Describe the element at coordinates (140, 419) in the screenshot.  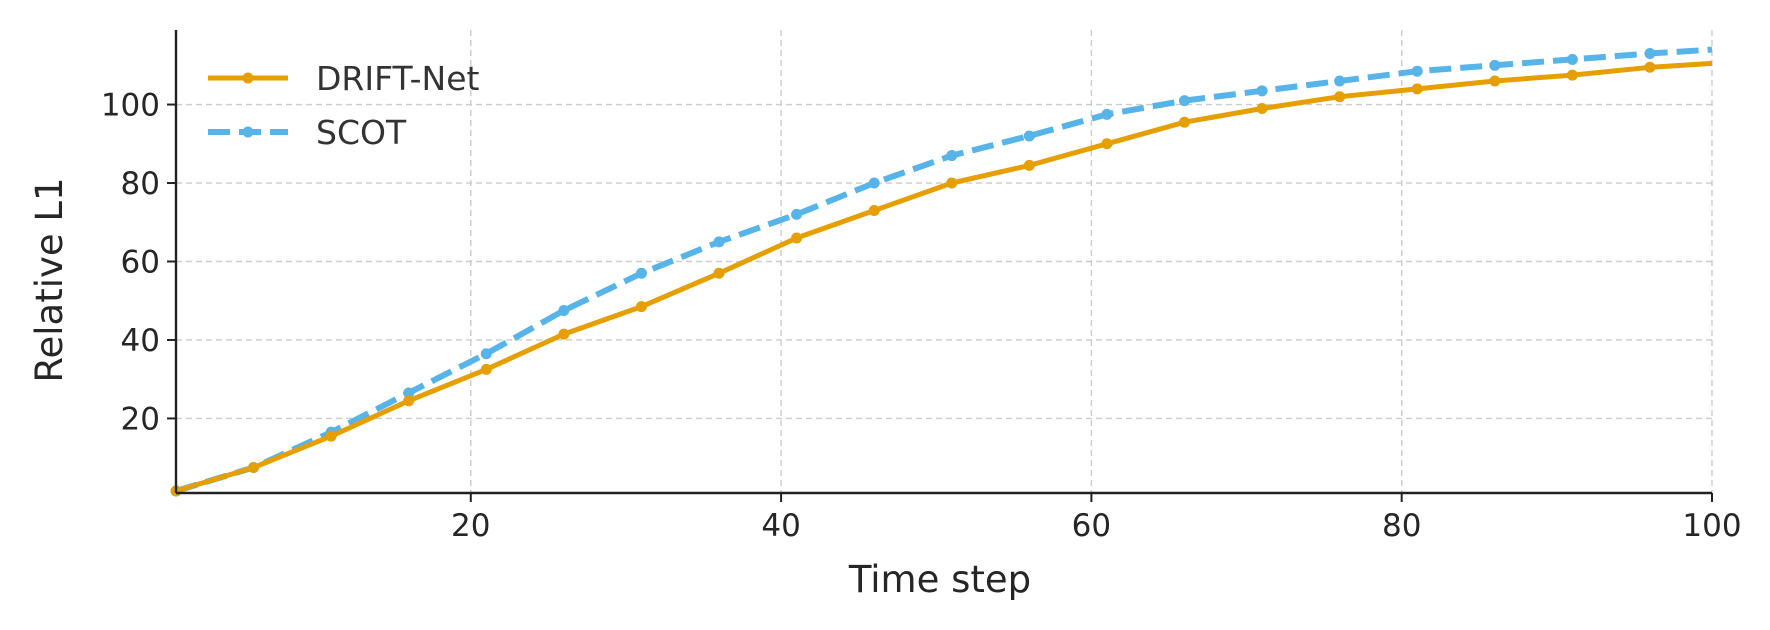
I see `y-tick-label: 20` at that location.